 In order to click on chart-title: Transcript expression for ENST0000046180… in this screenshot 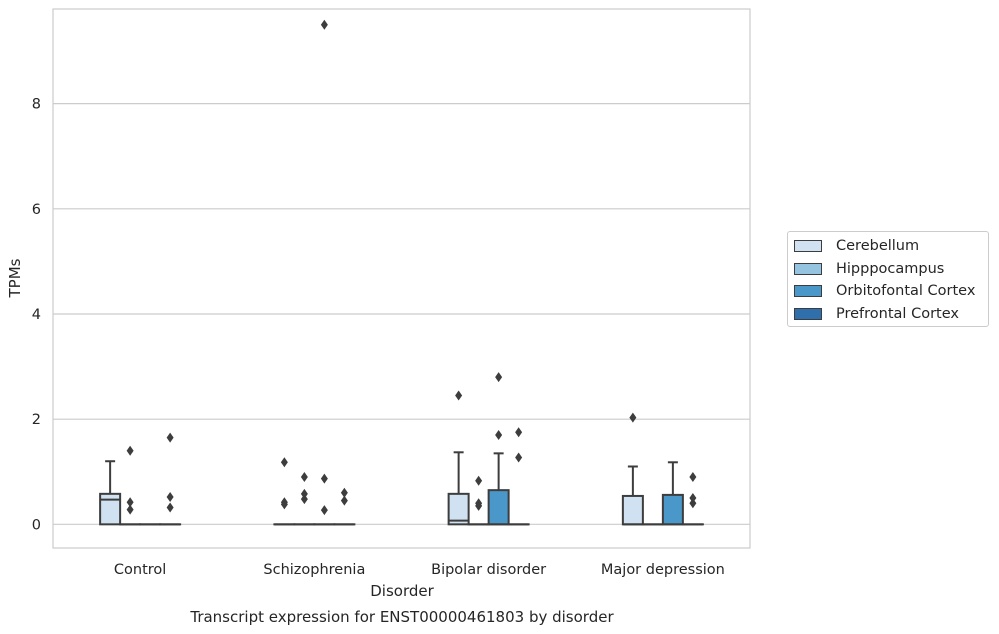, I will do `click(401, 617)`.